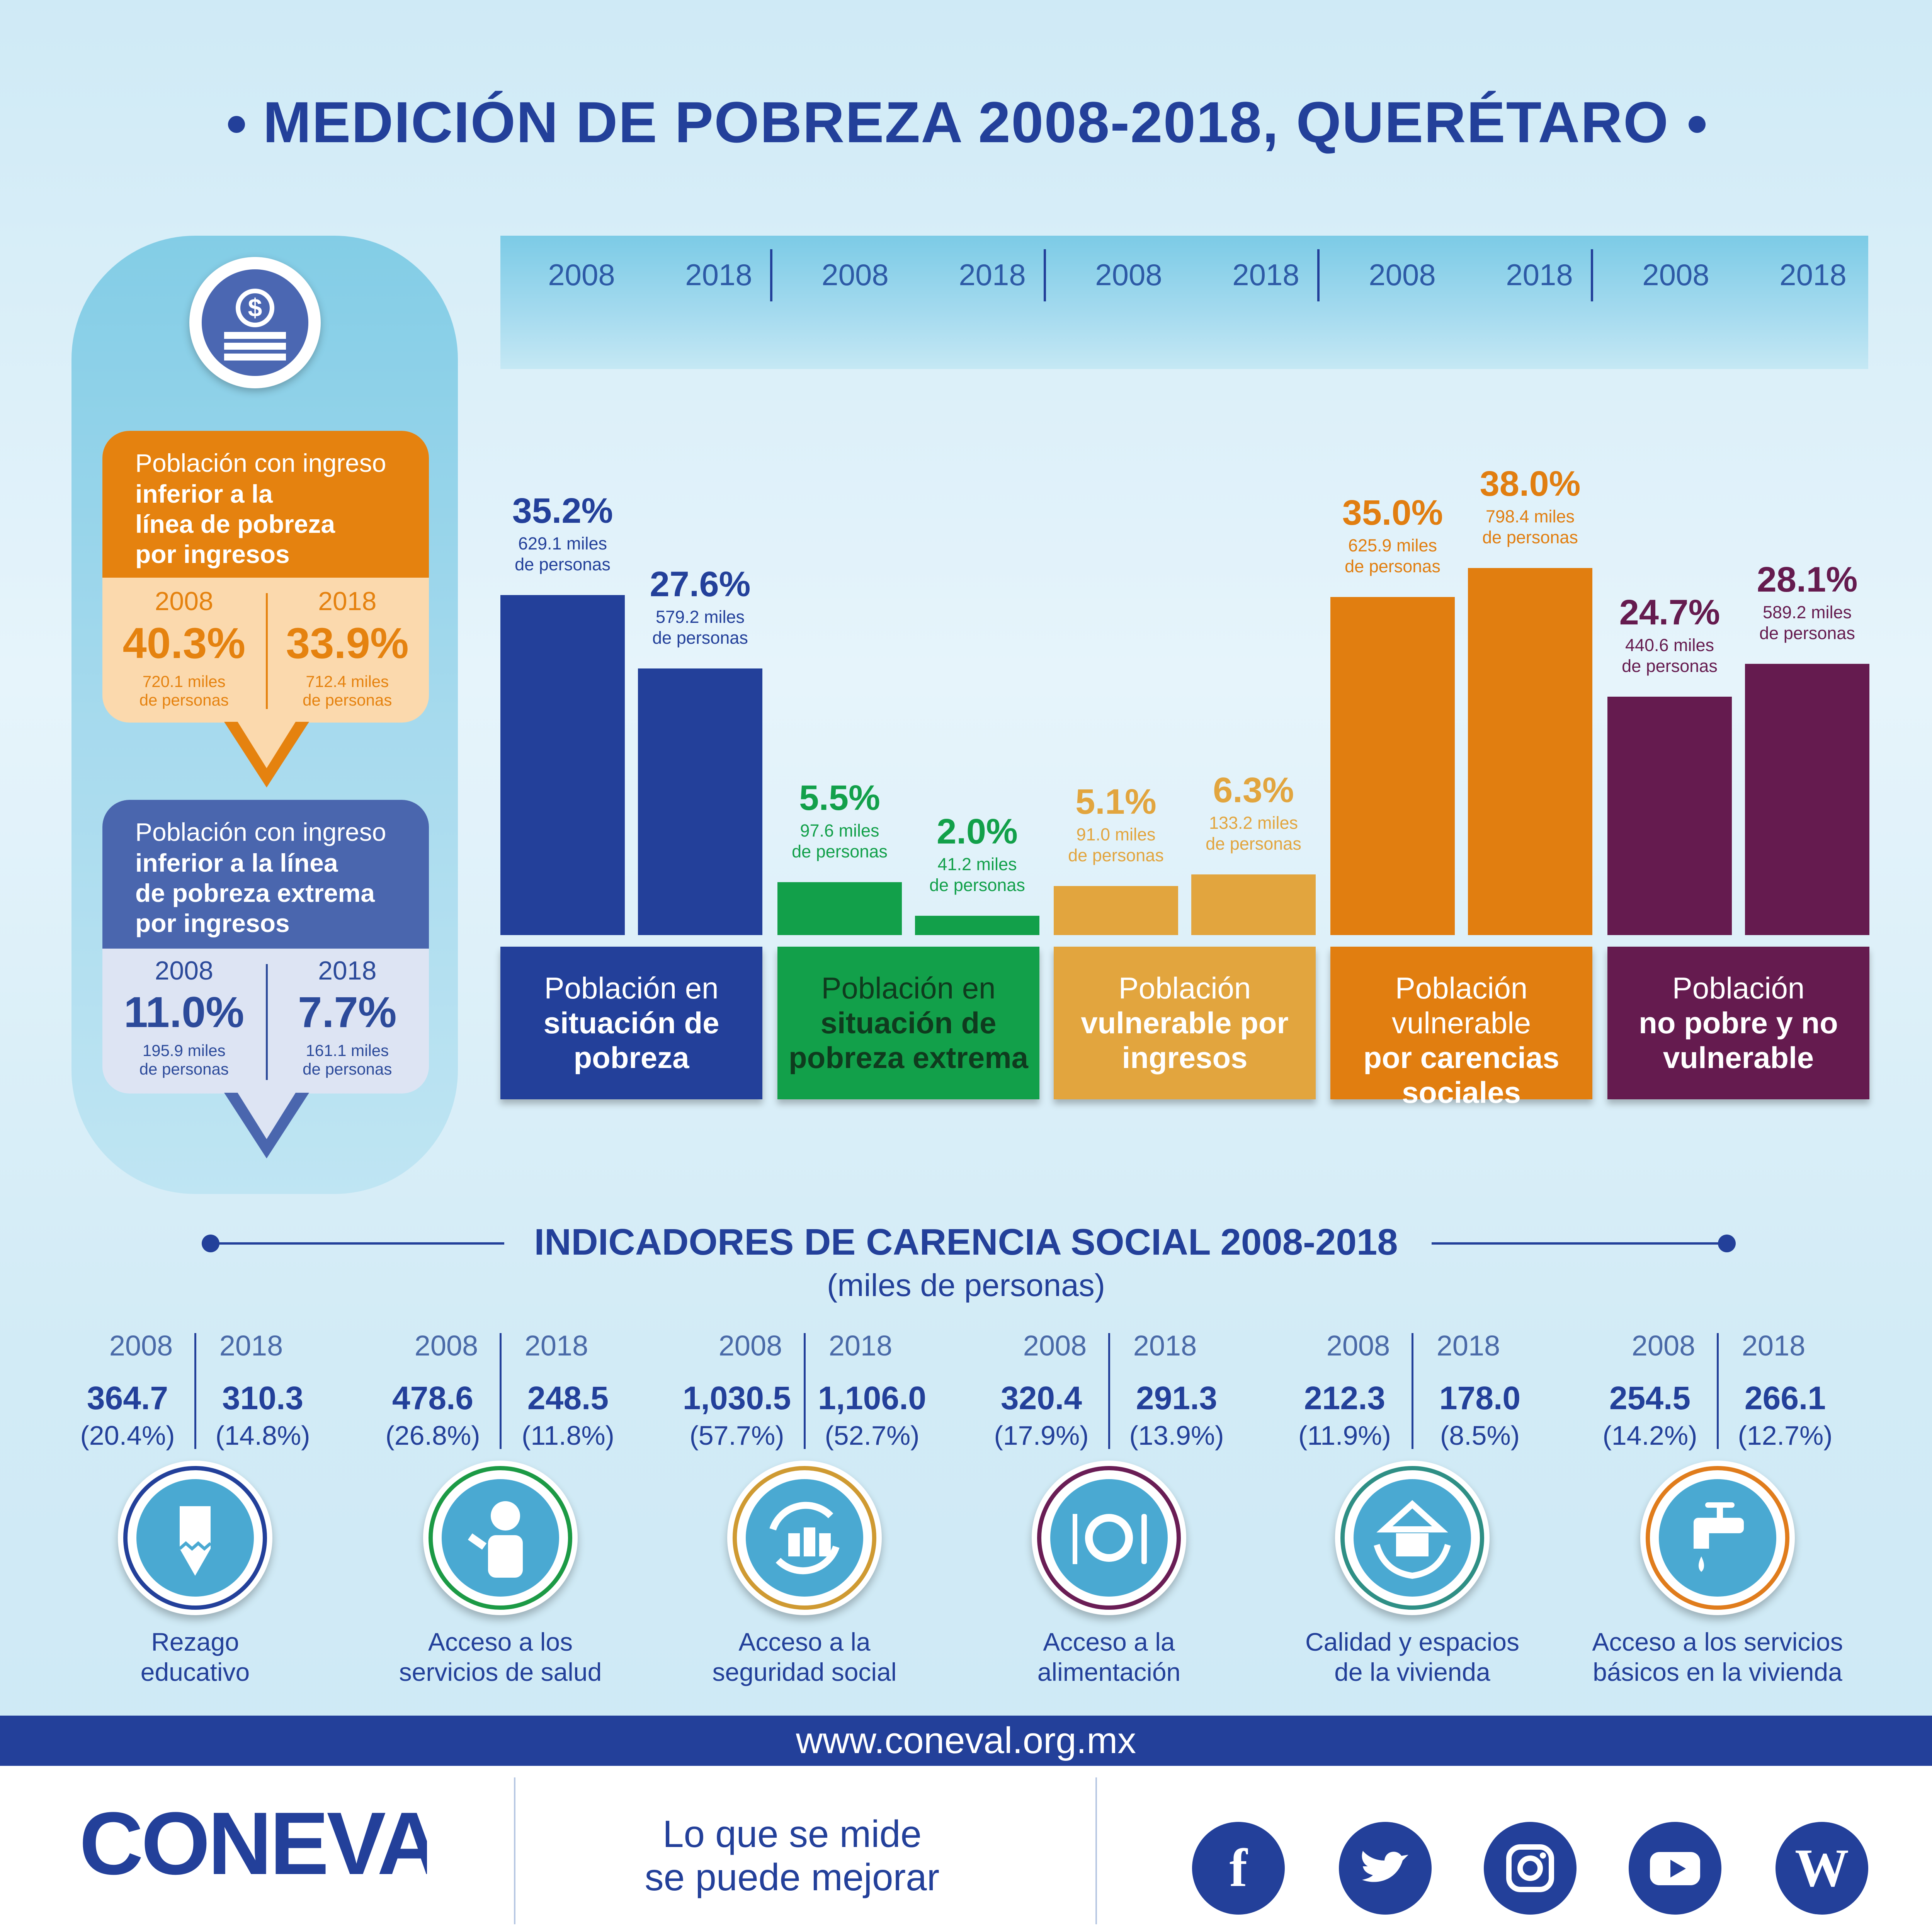  I want to click on bar-people-label: 579.2 miles de personas, so click(700, 628).